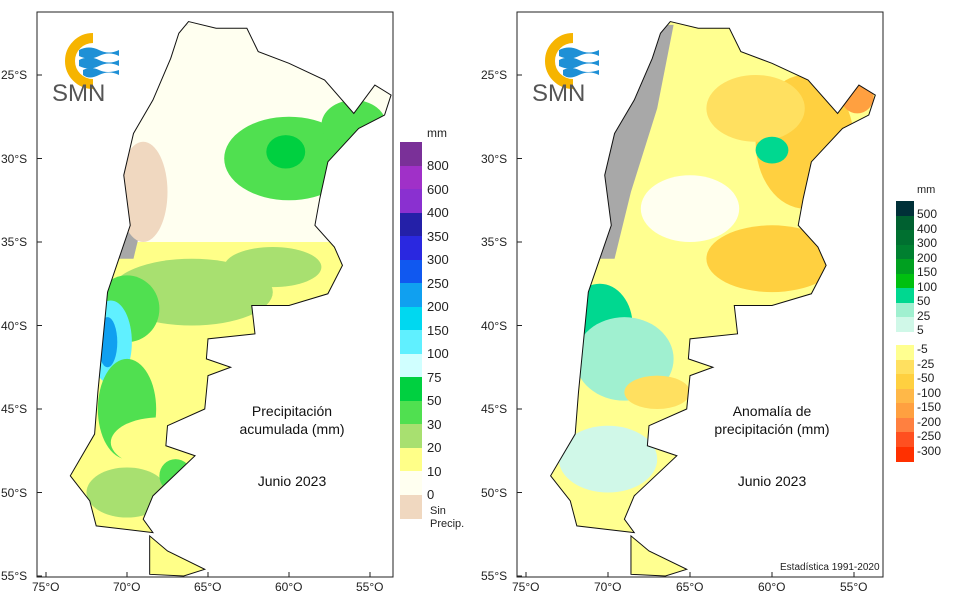  Describe the element at coordinates (924, 315) in the screenshot. I see `legend-label: 25` at that location.